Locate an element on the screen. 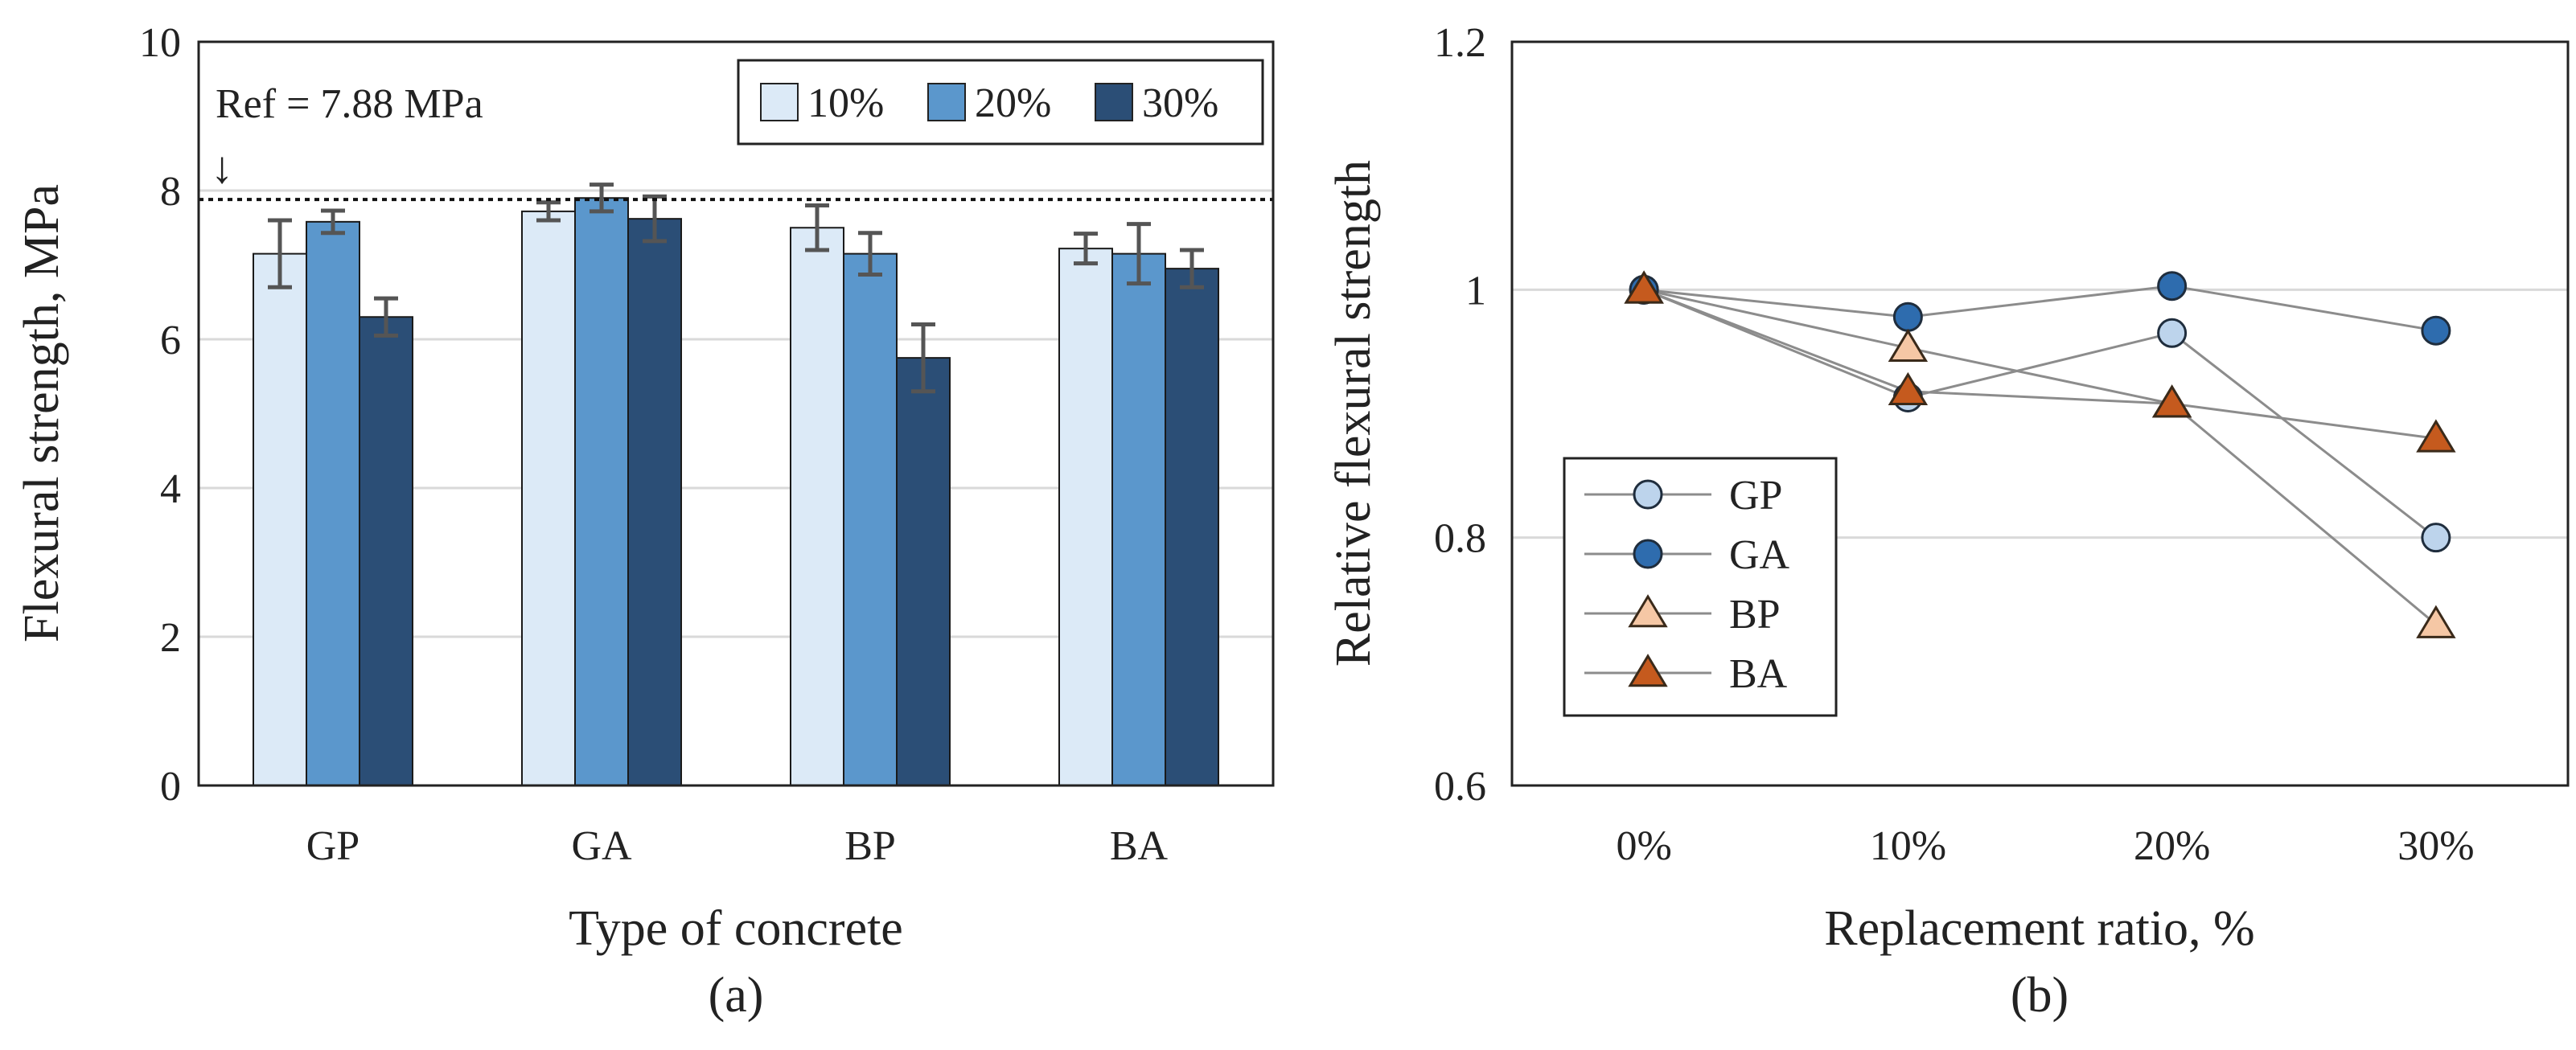 The height and width of the screenshot is (1050, 2576). chart-b-y-tick-labels: 0.6 0.8 1 1.2 is located at coordinates (1460, 415).